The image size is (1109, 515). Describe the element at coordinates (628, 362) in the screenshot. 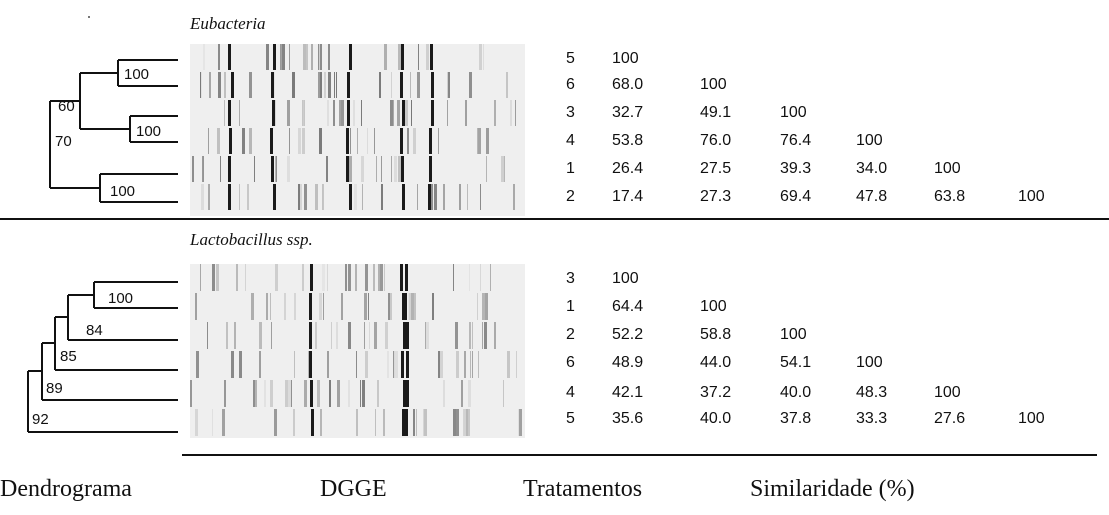

I see `similarity-cell: 48.9` at that location.